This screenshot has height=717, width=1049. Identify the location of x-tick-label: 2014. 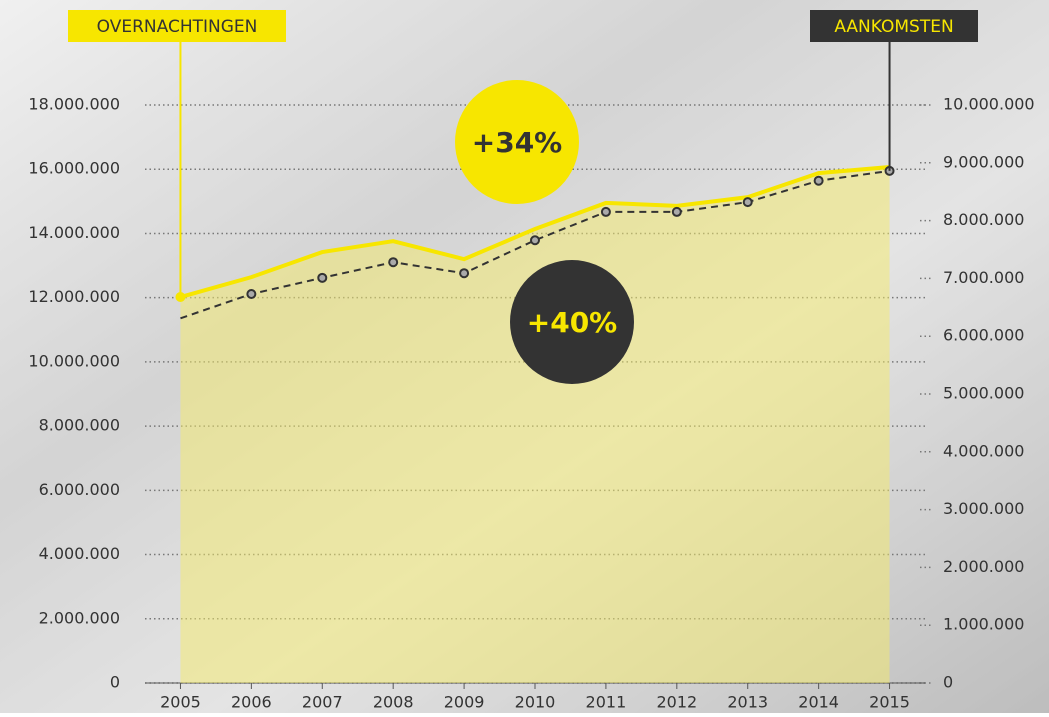
(818, 702).